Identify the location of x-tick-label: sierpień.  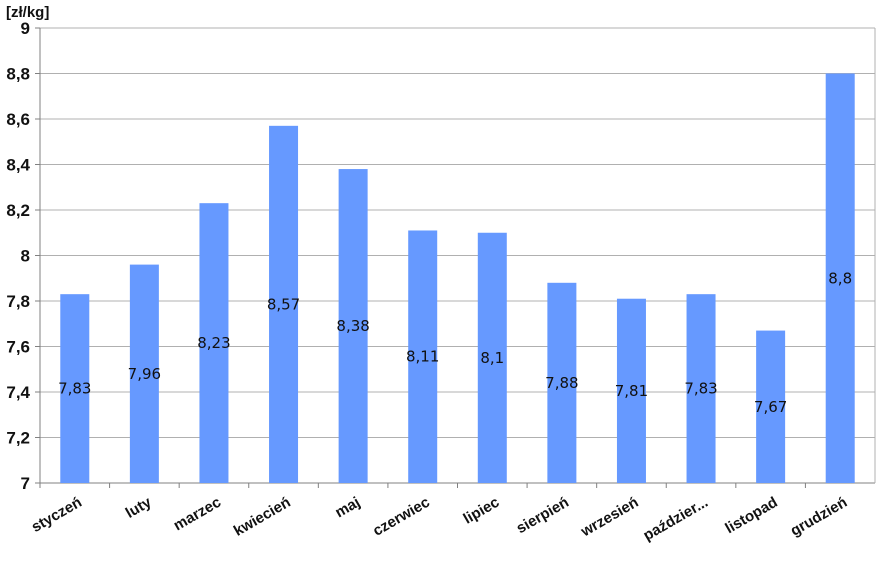
(543, 515).